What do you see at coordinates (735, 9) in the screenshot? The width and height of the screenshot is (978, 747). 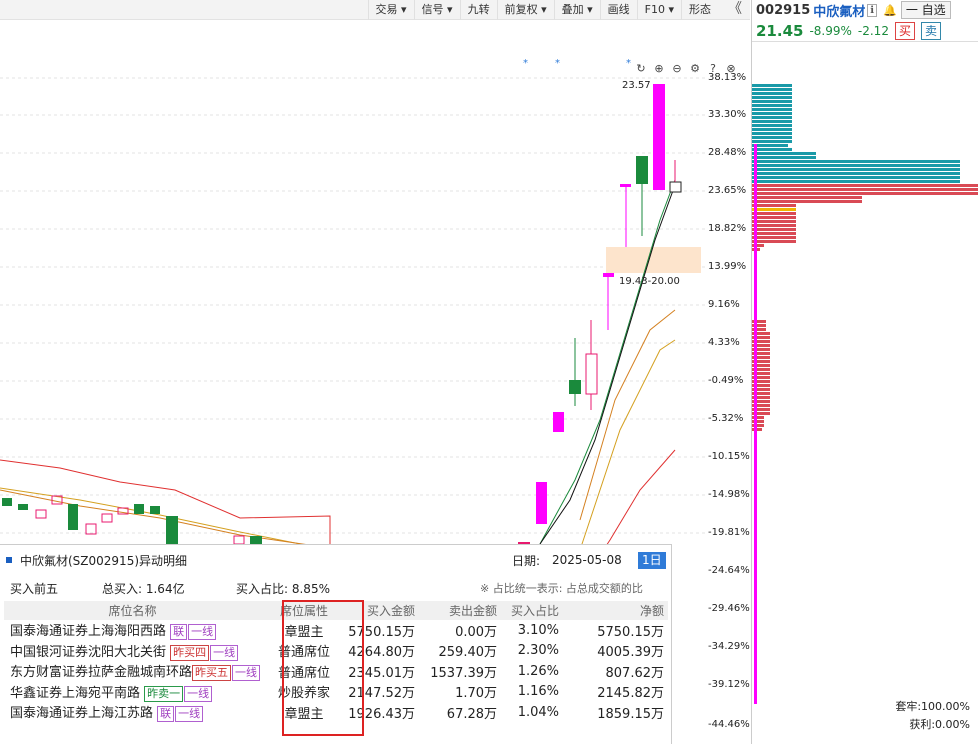 I see `collapse-icon: 《` at bounding box center [735, 9].